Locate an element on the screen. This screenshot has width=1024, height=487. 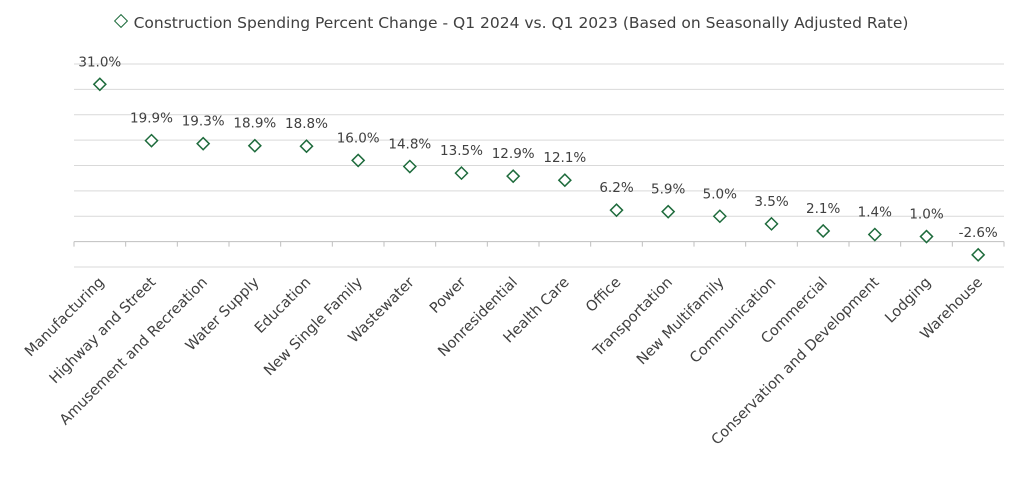
x-tick-label: New Single Family is located at coordinates (313, 326).